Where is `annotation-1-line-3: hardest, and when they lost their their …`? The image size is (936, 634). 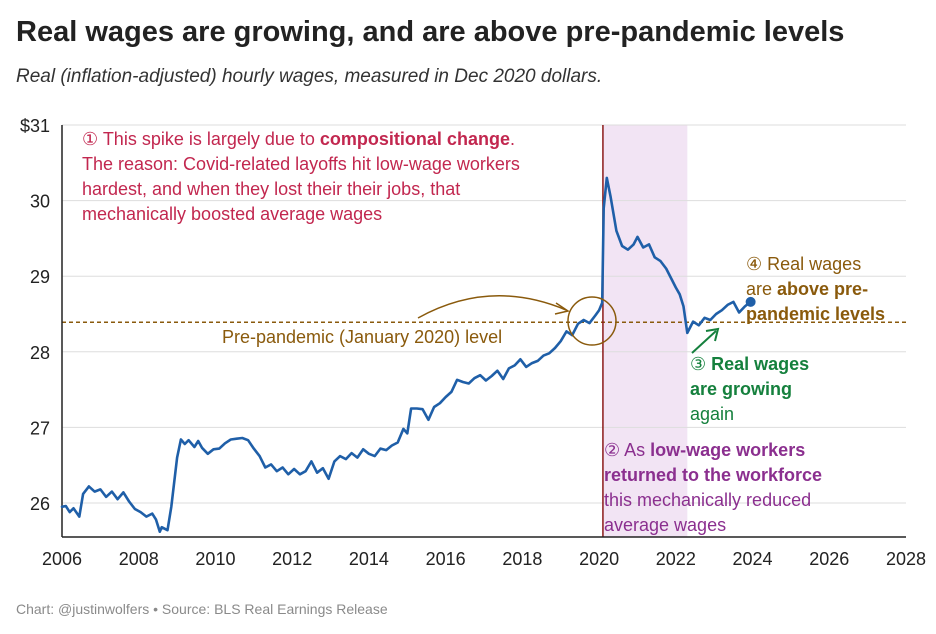 annotation-1-line-3: hardest, and when they lost their their … is located at coordinates (271, 189).